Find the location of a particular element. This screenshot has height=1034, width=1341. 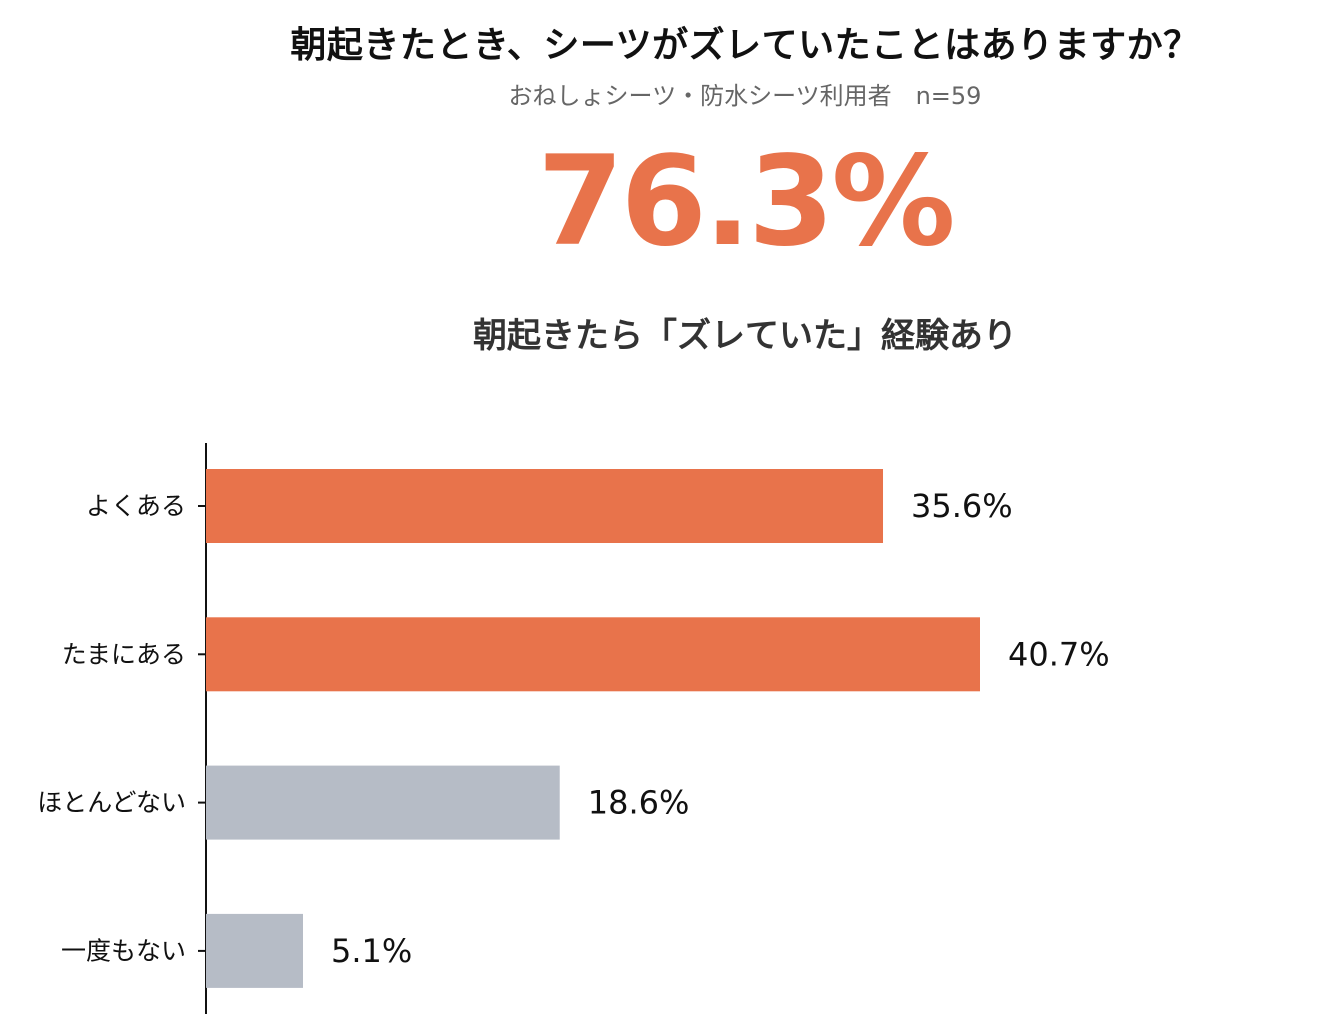

value-label: 18.6% is located at coordinates (639, 803).